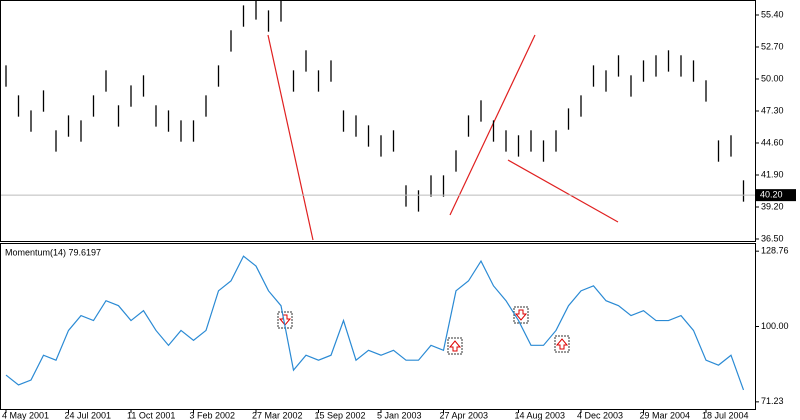 The image size is (800, 420). I want to click on x-tick-label: 14 Aug 2003, so click(540, 415).